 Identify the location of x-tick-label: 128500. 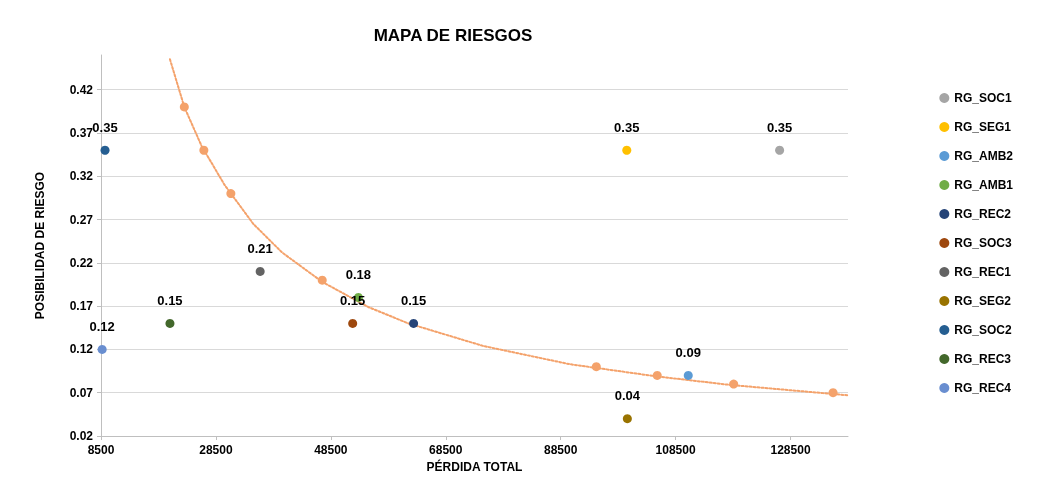
(790, 450).